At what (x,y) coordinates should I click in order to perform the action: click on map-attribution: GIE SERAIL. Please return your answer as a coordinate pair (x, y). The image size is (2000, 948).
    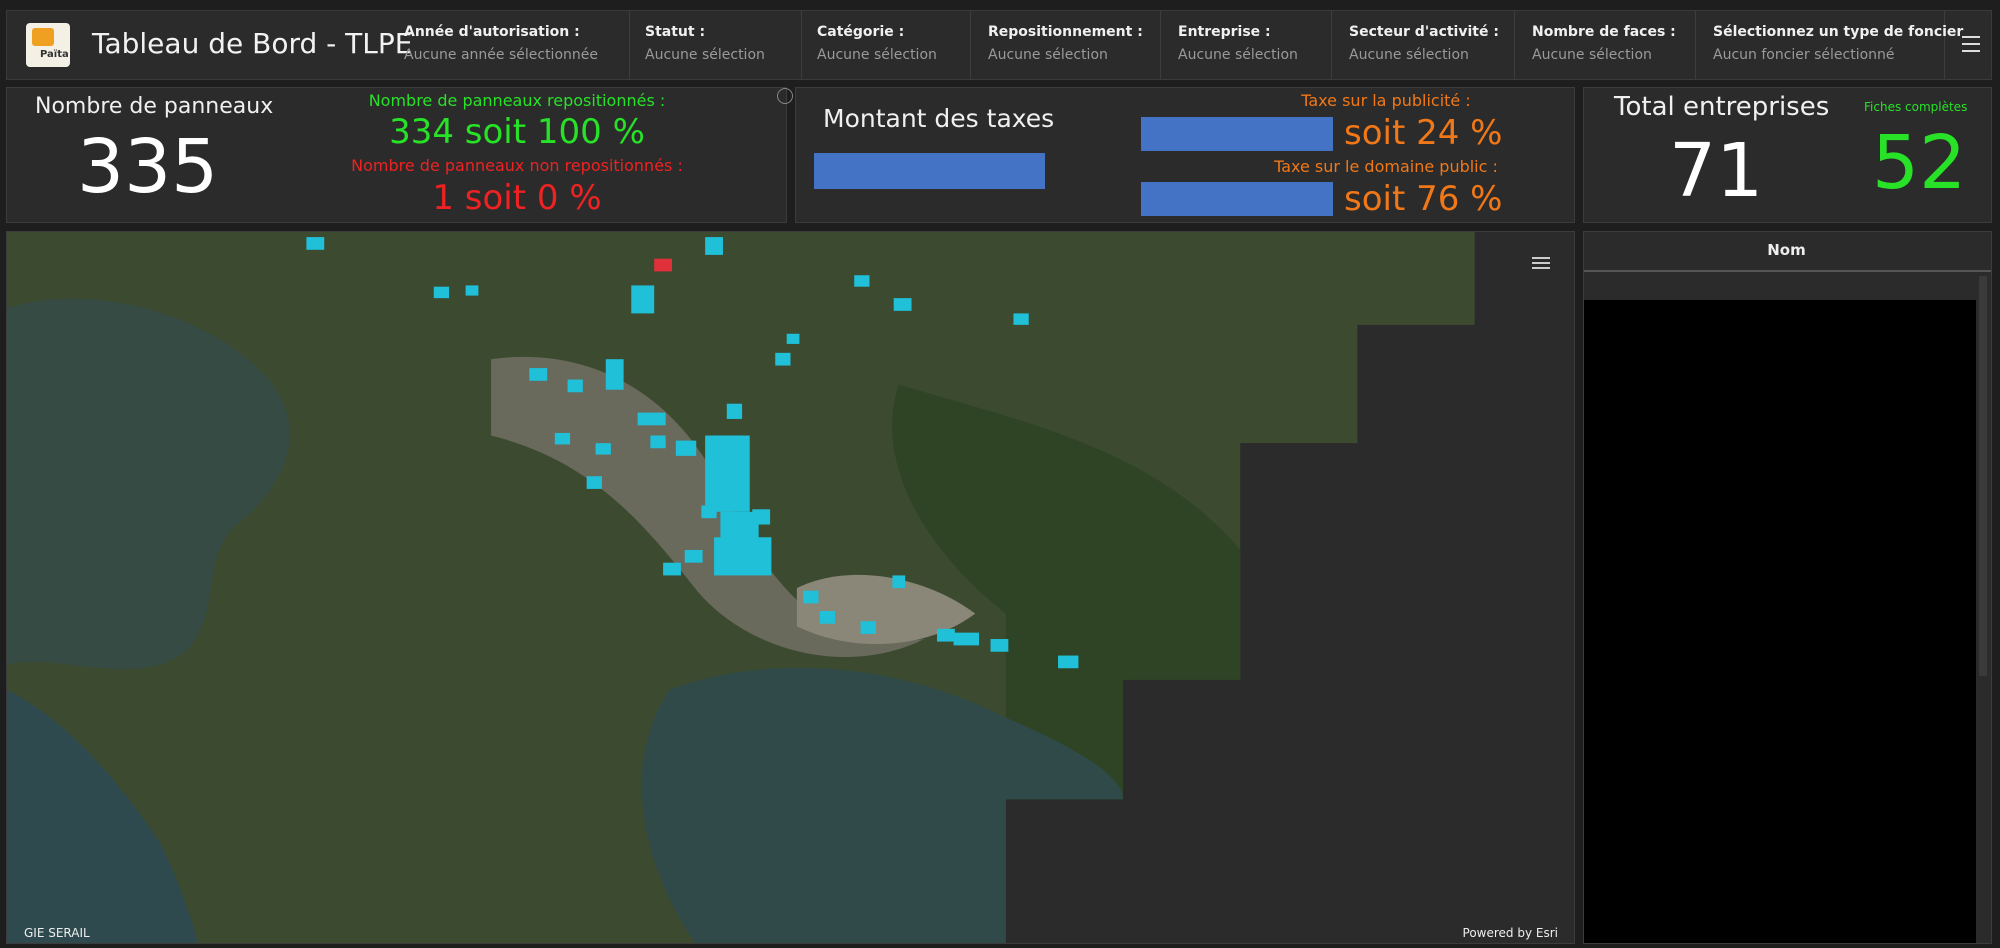
    Looking at the image, I should click on (57, 933).